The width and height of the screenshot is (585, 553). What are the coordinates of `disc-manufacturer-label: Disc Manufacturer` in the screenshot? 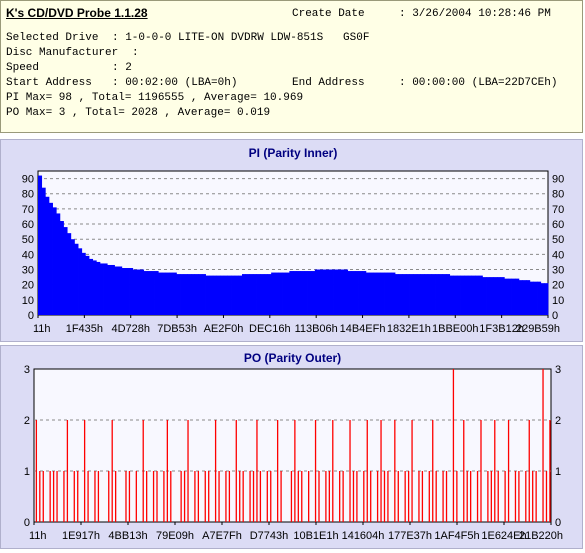 It's located at (62, 53).